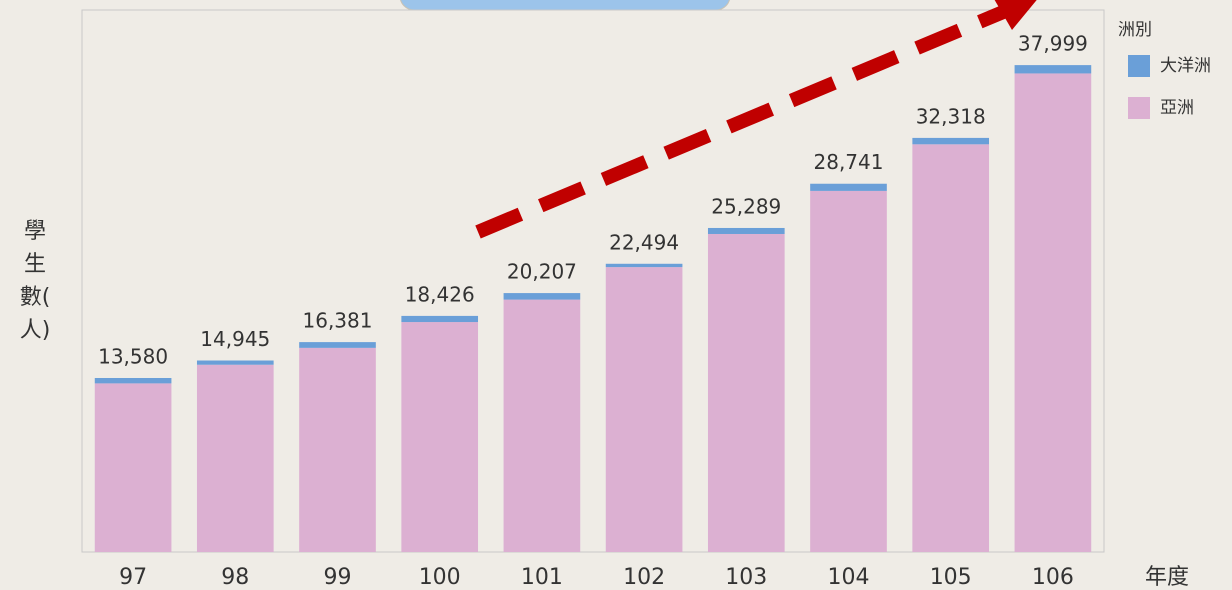 The height and width of the screenshot is (590, 1232). I want to click on legend-label: 亞洲, so click(1177, 108).